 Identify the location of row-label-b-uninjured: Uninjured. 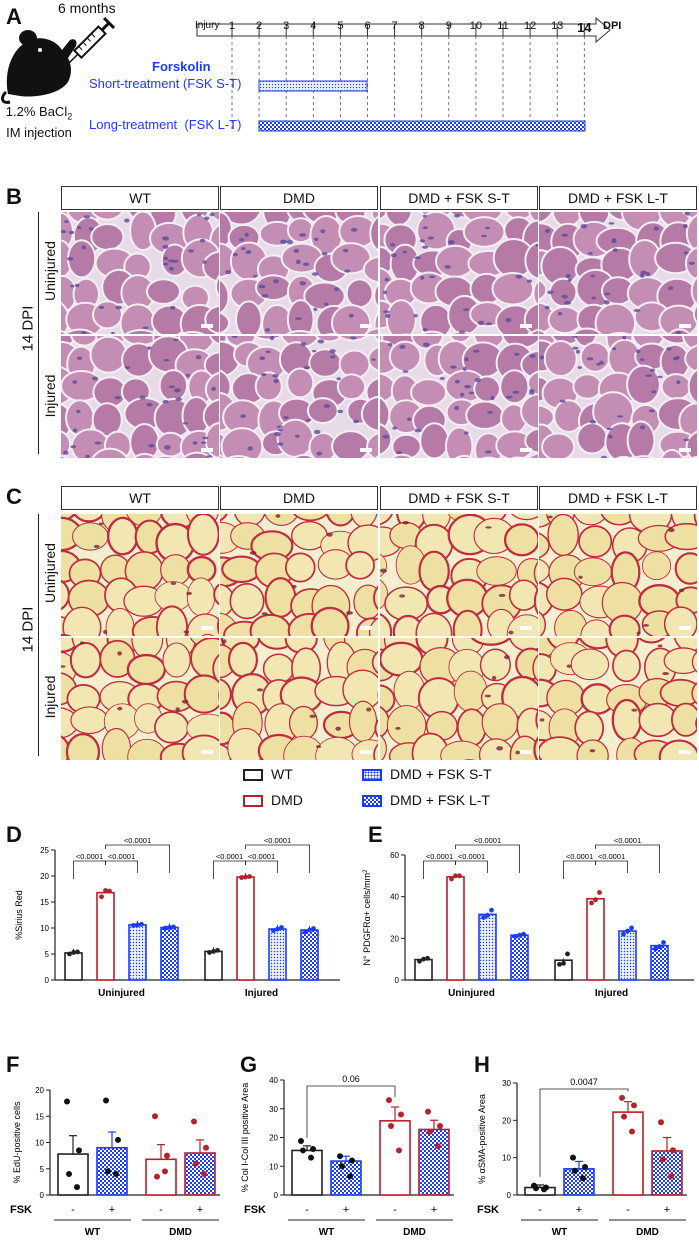
(50, 271).